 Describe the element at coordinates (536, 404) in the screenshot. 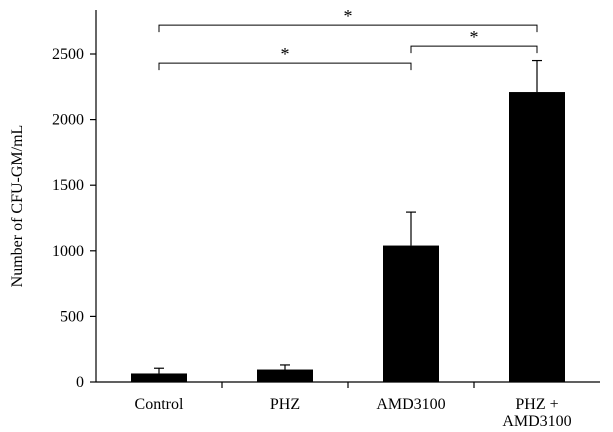

I see `x-category-label: PHZ +` at that location.